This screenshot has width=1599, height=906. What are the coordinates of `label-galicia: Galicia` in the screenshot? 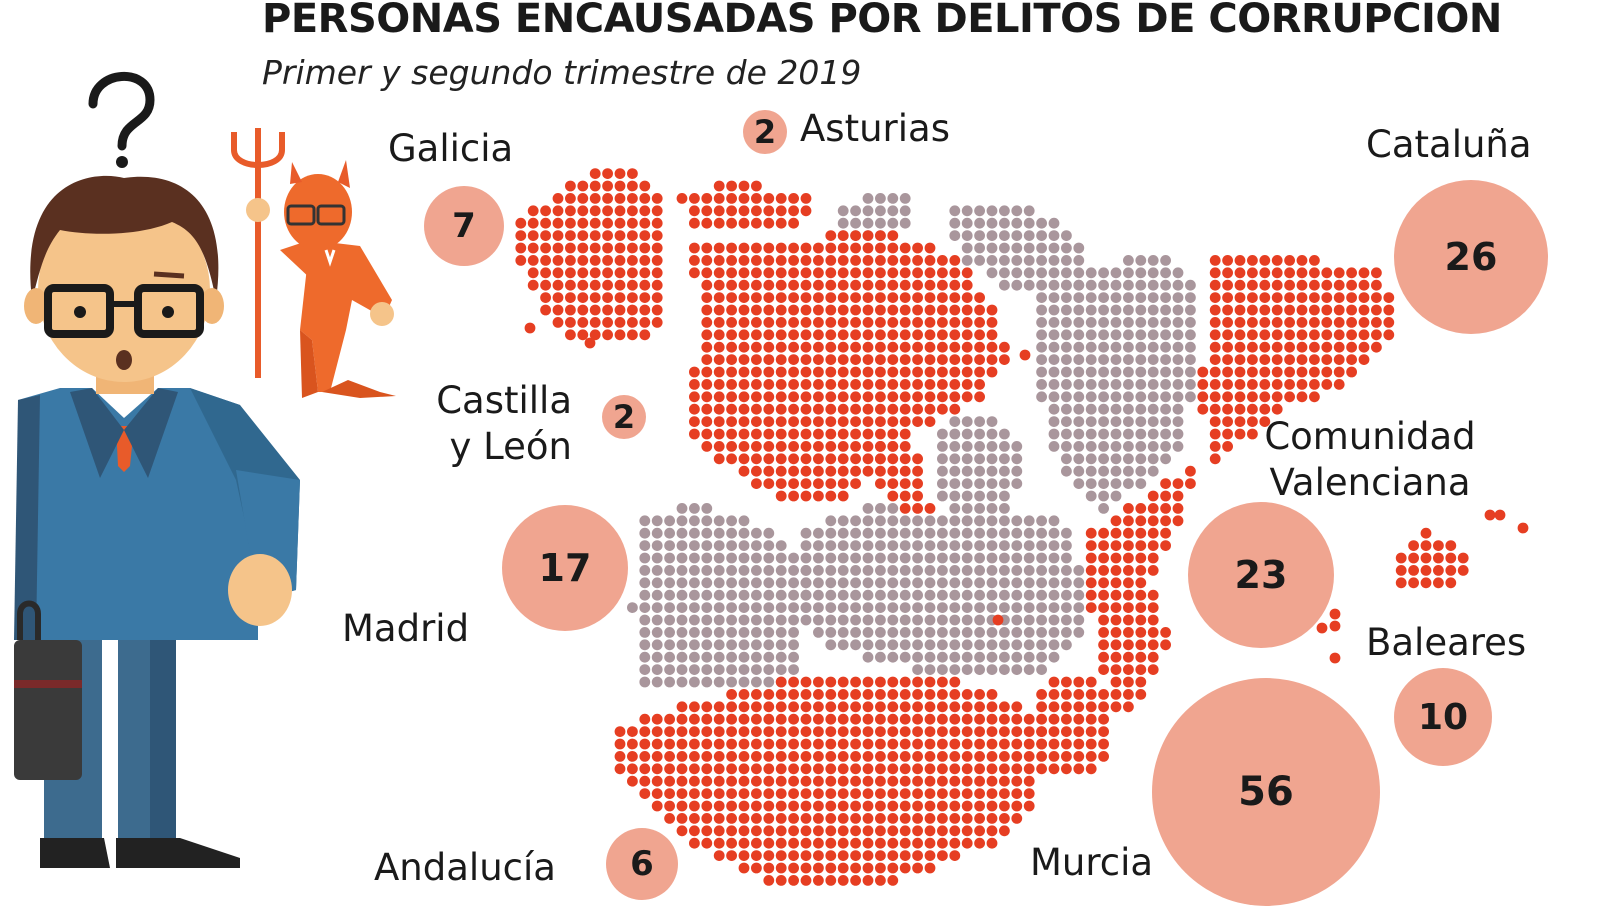 It's located at (451, 148).